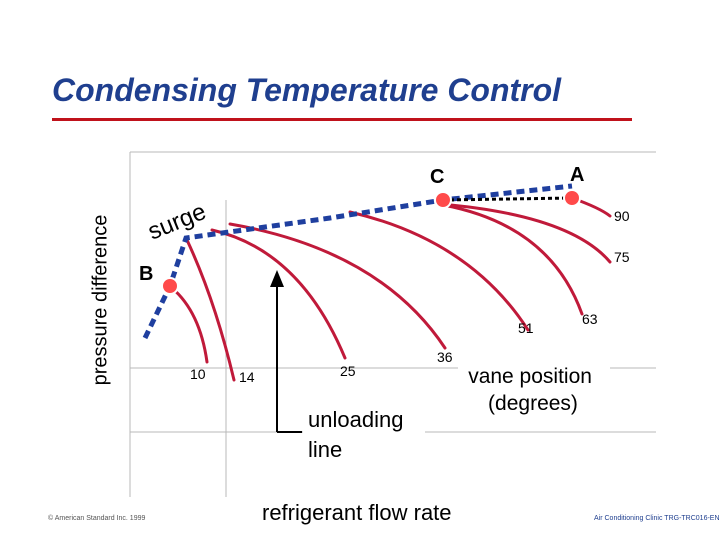  Describe the element at coordinates (590, 319) in the screenshot. I see `vane-label-63: 63` at that location.